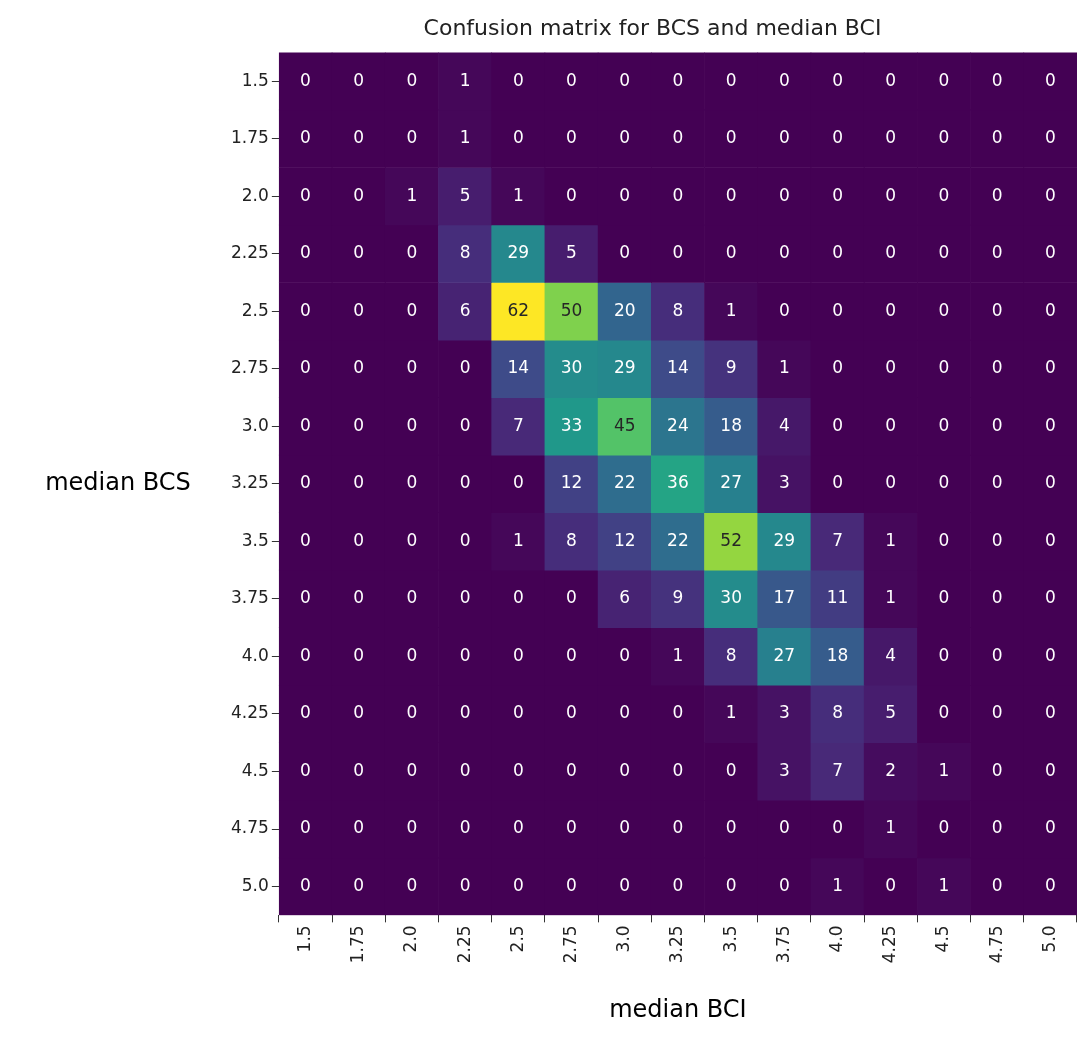  I want to click on x-tick-label: 4.0, so click(835, 939).